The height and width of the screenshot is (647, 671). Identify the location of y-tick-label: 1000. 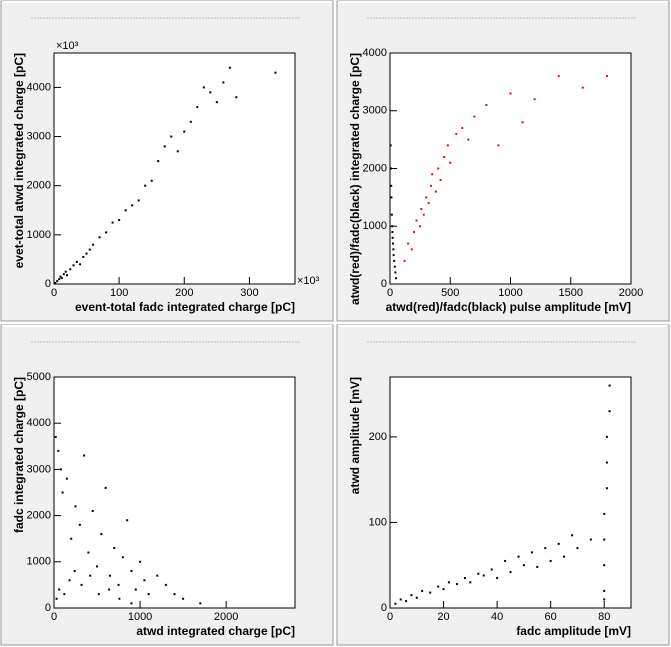
(39, 562).